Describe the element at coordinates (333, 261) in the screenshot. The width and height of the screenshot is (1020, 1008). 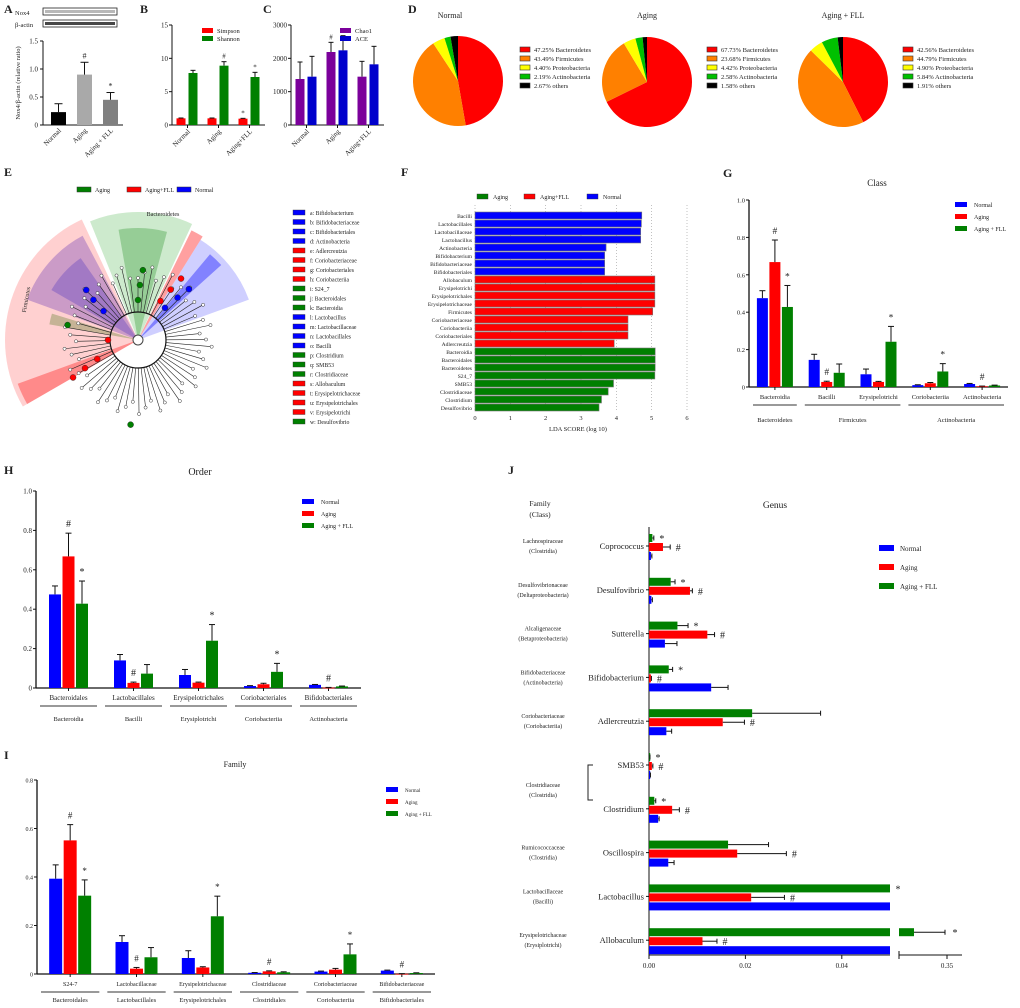
I see `e-key-label: f: Coriobacteriaceae` at that location.